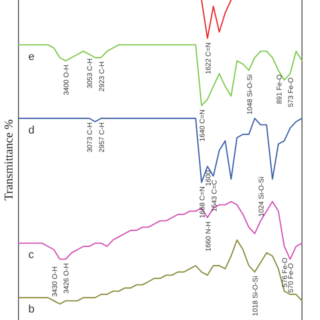  What do you see at coordinates (31, 56) in the screenshot?
I see `series-label: e` at bounding box center [31, 56].